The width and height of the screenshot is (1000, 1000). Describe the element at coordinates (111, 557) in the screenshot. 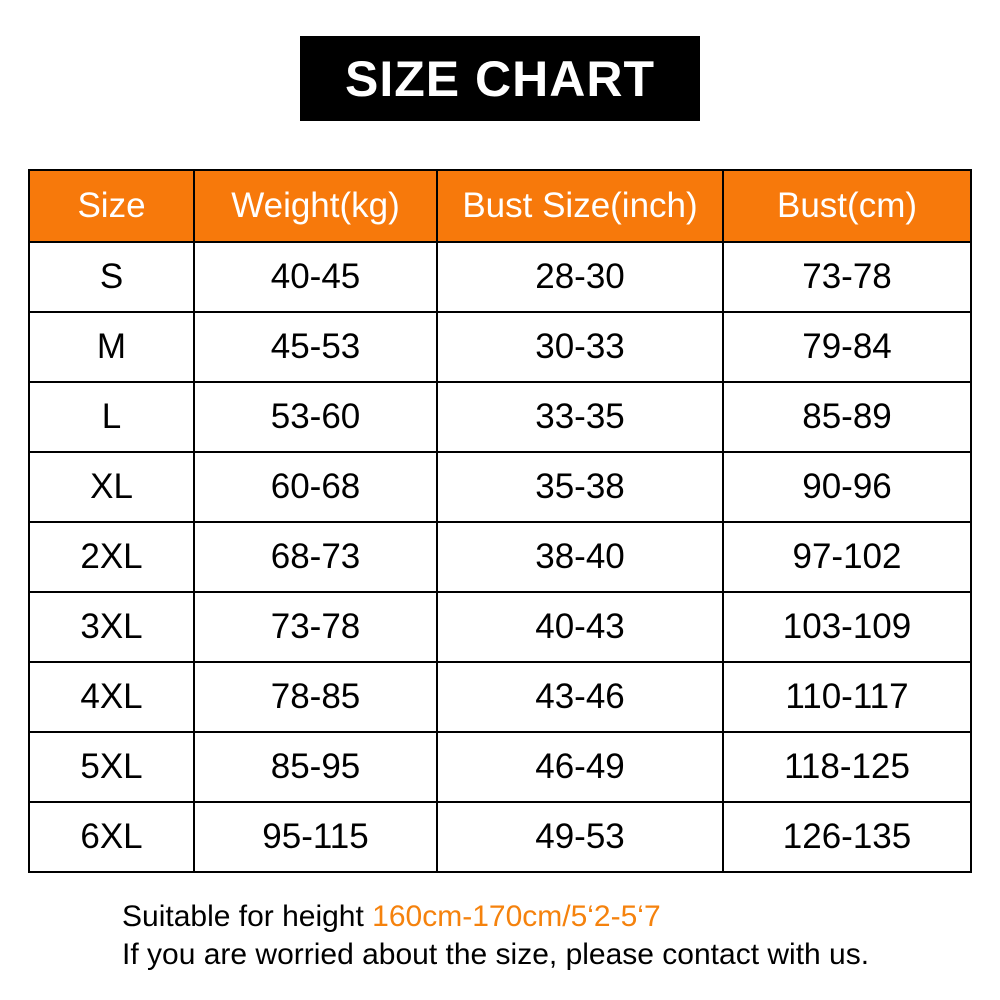

I see `cell-size: 2XL` at that location.